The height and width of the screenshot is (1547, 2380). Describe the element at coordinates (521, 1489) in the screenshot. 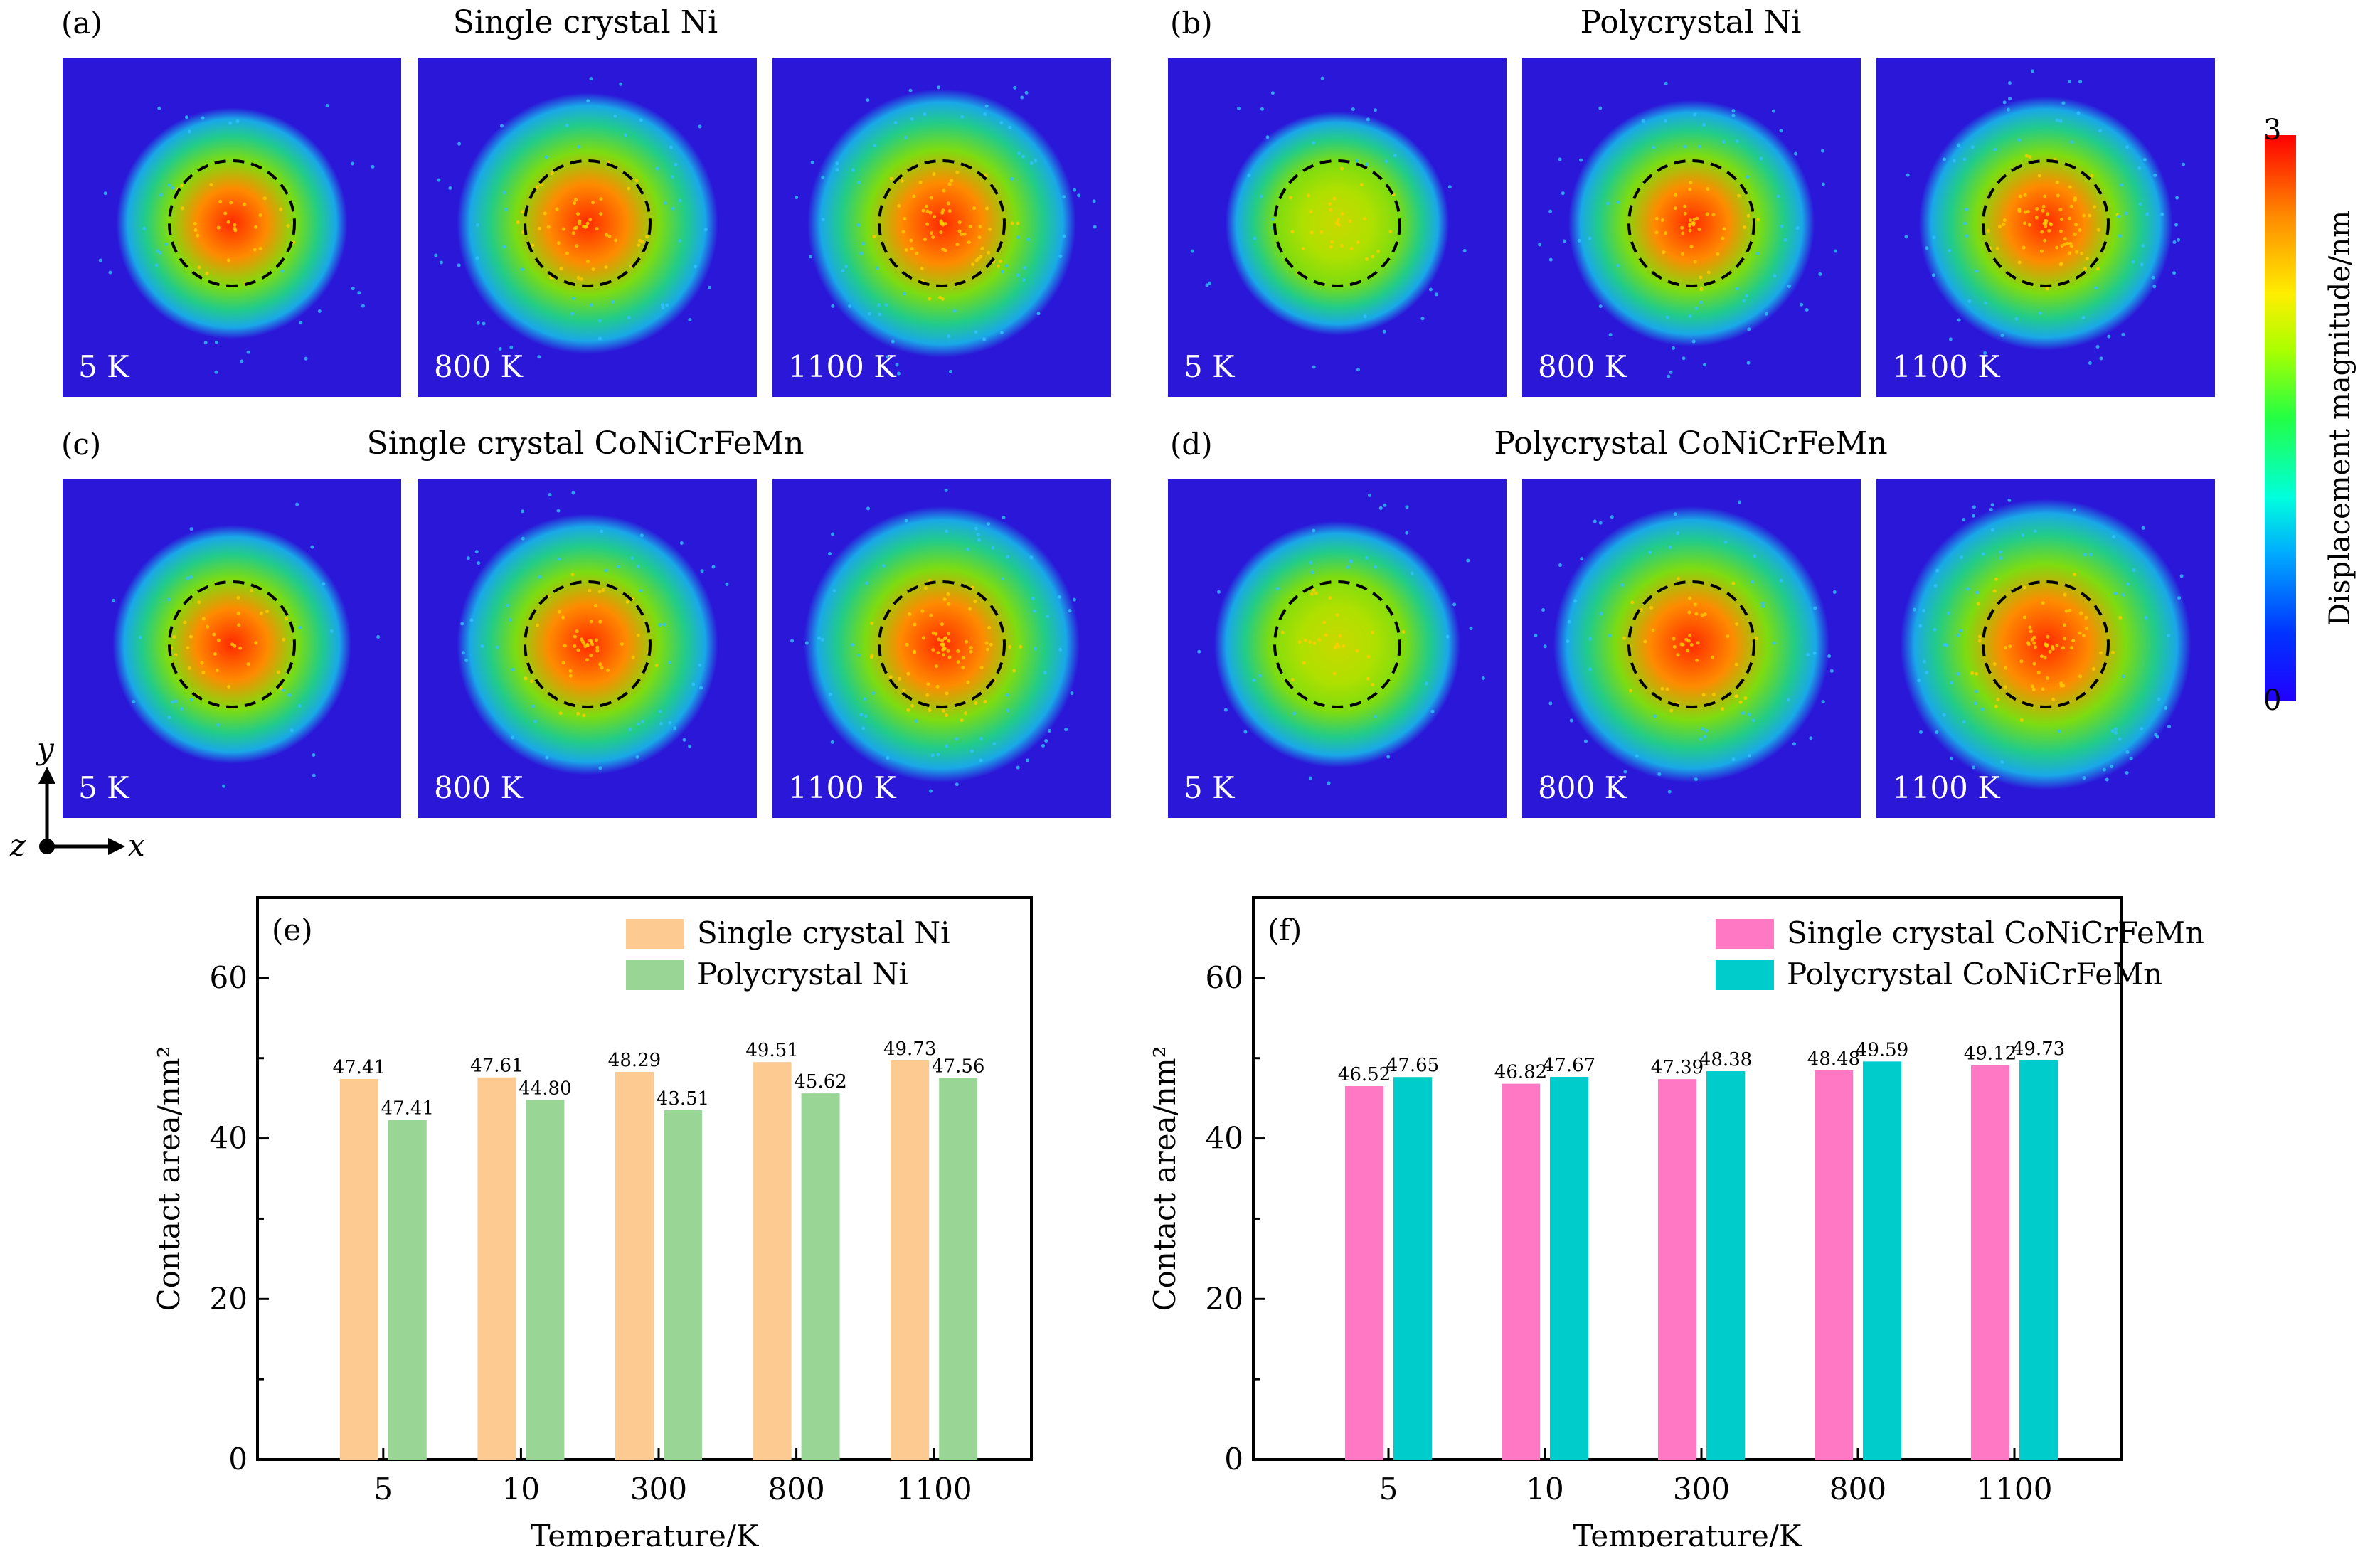

I see `x-tick-label: 10` at that location.